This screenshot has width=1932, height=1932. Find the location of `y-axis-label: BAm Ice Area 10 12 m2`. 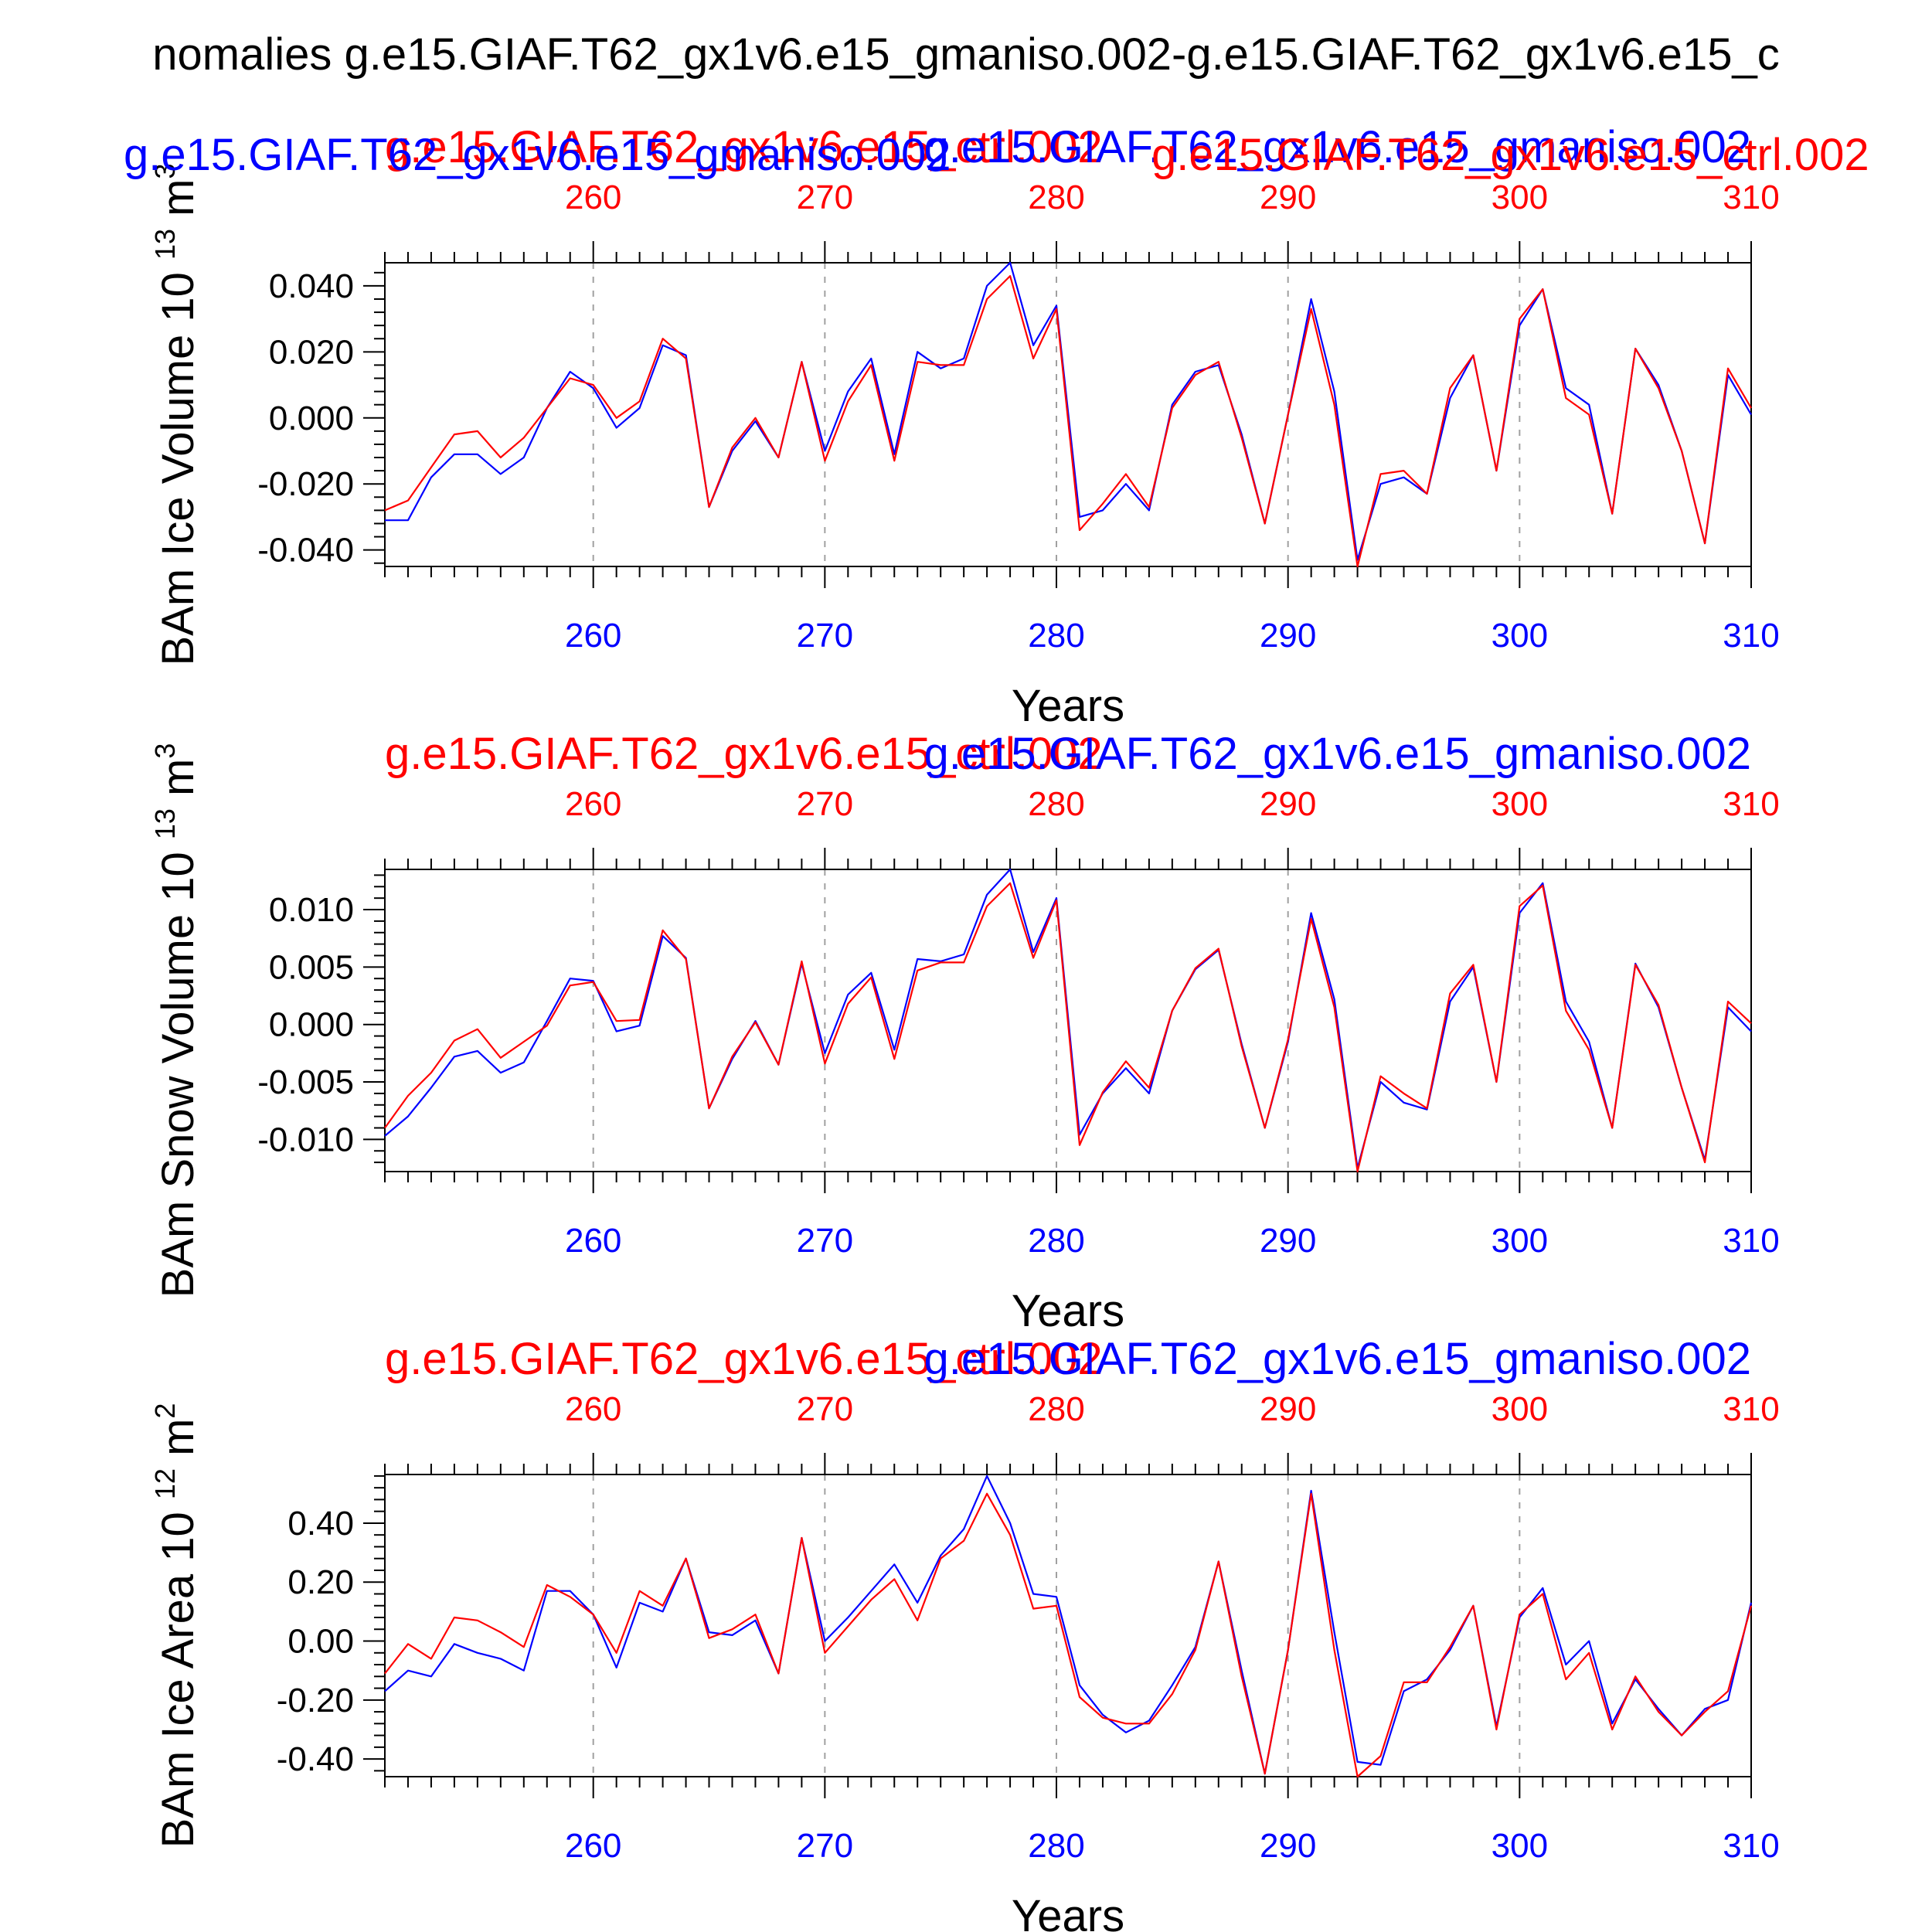

y-axis-label: BAm Ice Area 10 12 m2 is located at coordinates (176, 1626).